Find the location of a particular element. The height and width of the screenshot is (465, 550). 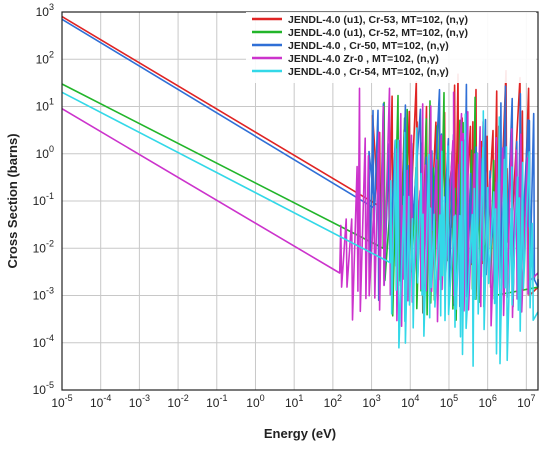

x-tick-label: 10⁶ is located at coordinates (487, 401).